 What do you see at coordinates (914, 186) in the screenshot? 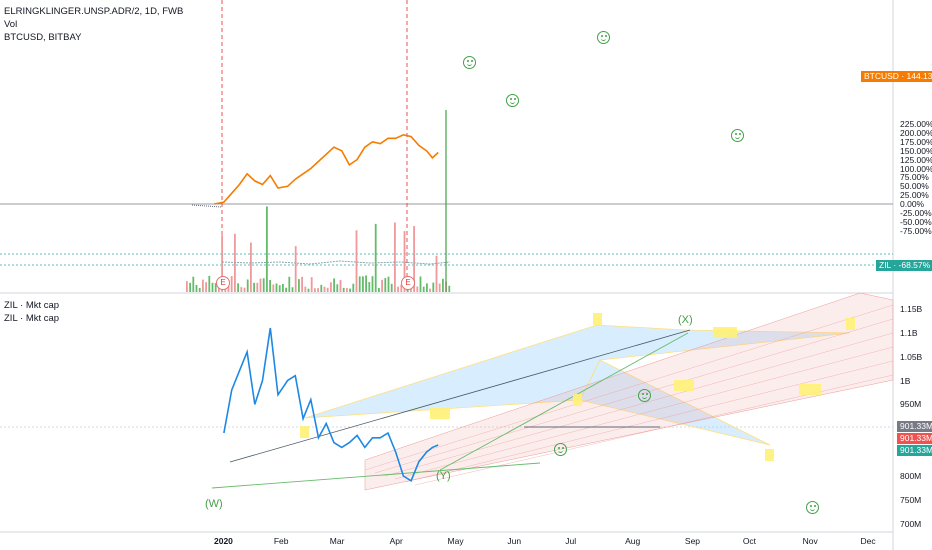
I see `top-axis-tick: 50.00%` at bounding box center [914, 186].